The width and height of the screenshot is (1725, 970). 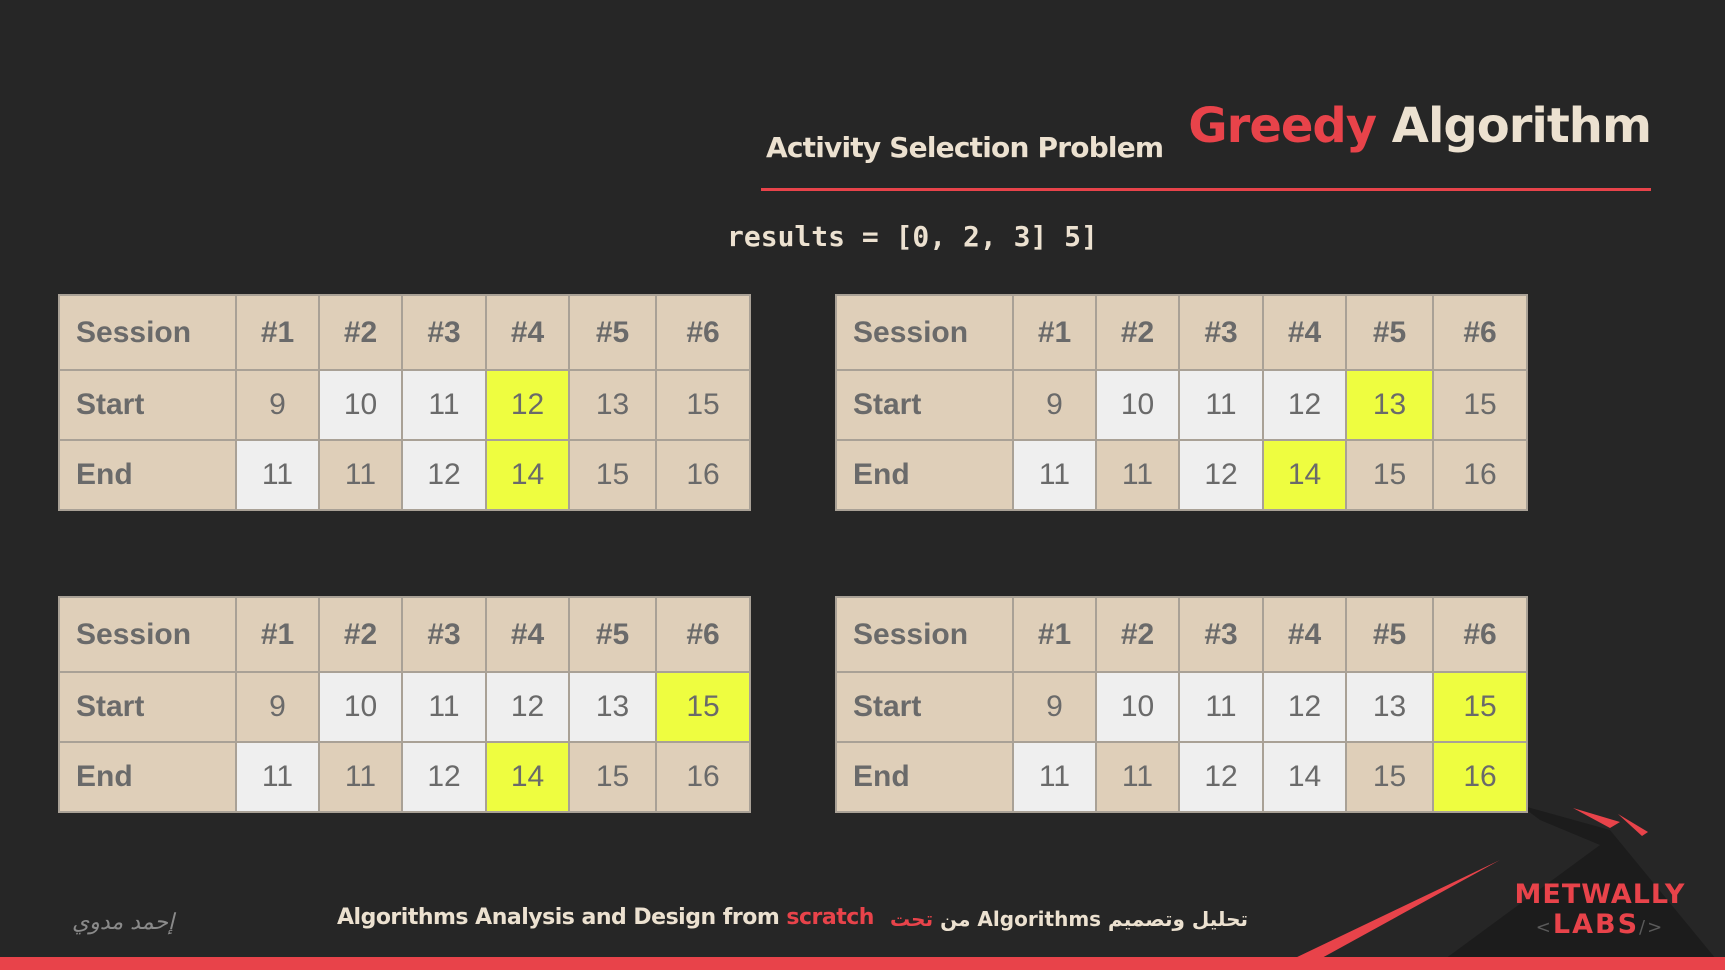 What do you see at coordinates (123, 922) in the screenshot?
I see `signature: إحمد مدوي` at bounding box center [123, 922].